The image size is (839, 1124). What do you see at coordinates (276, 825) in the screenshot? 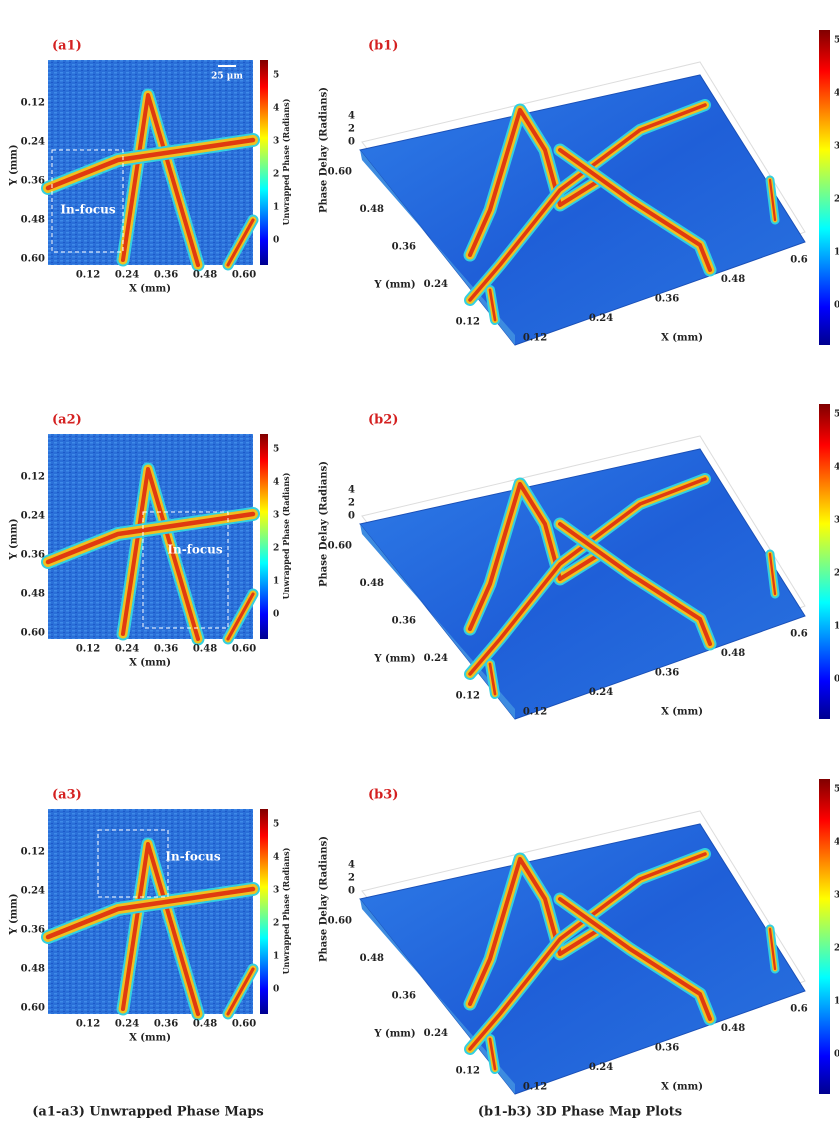
I see `colorbar-tick-label: 5` at bounding box center [276, 825].